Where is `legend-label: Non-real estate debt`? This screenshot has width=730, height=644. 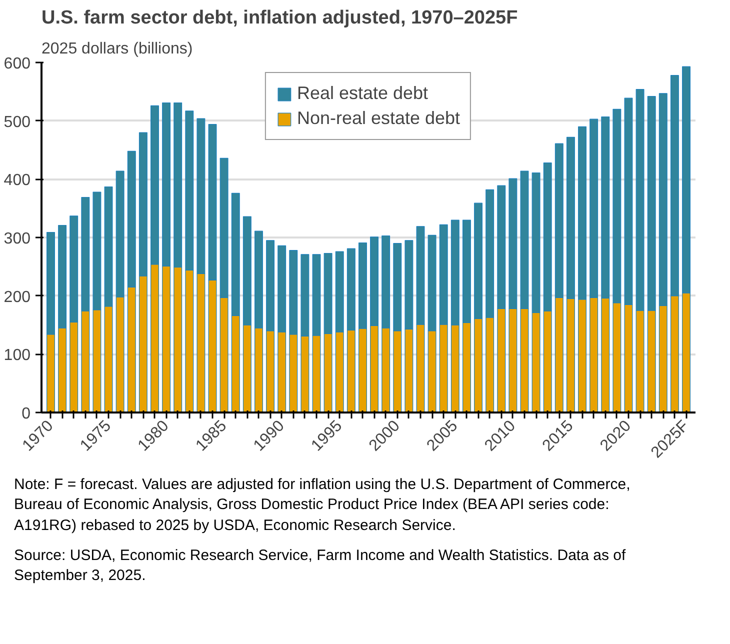
legend-label: Non-real estate debt is located at coordinates (378, 118).